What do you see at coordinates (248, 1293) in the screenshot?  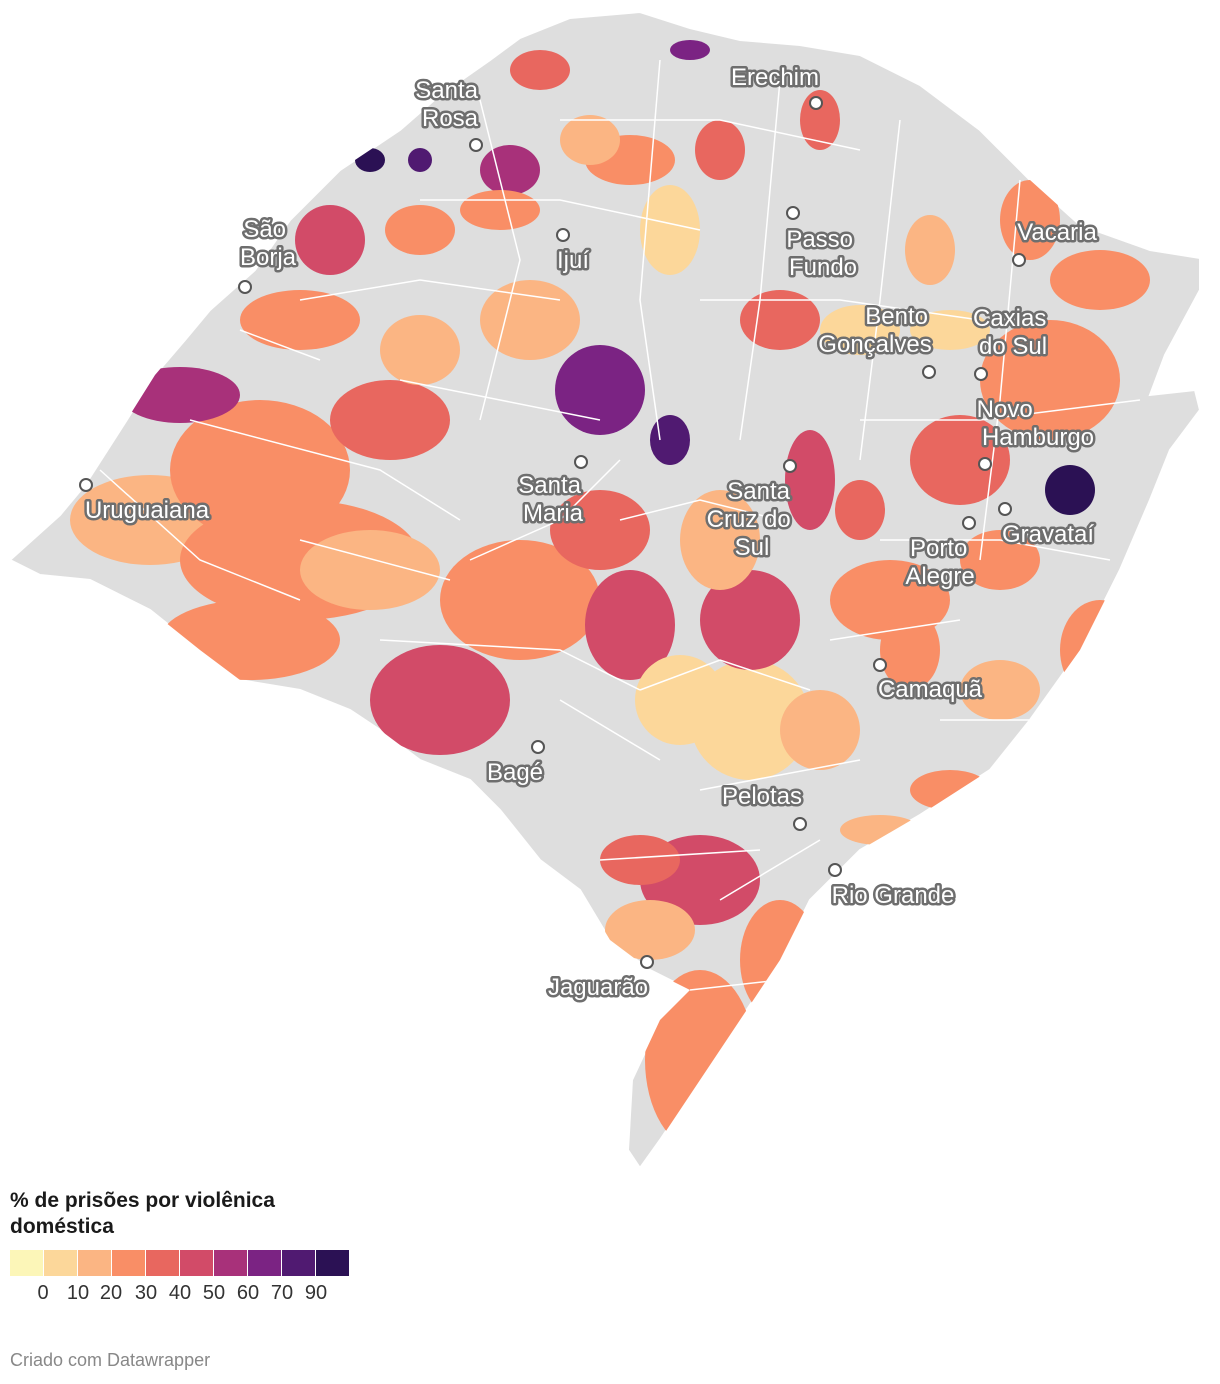 I see `legend-tick-label: 60` at bounding box center [248, 1293].